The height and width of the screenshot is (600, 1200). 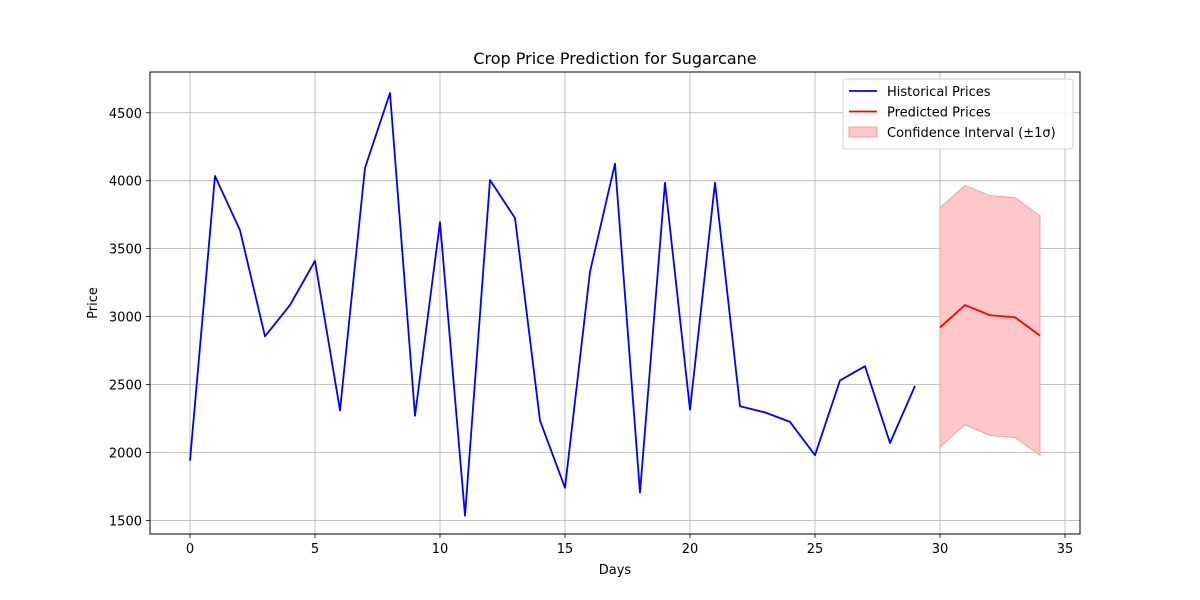 I want to click on x-tick-label: 5, so click(x=315, y=549).